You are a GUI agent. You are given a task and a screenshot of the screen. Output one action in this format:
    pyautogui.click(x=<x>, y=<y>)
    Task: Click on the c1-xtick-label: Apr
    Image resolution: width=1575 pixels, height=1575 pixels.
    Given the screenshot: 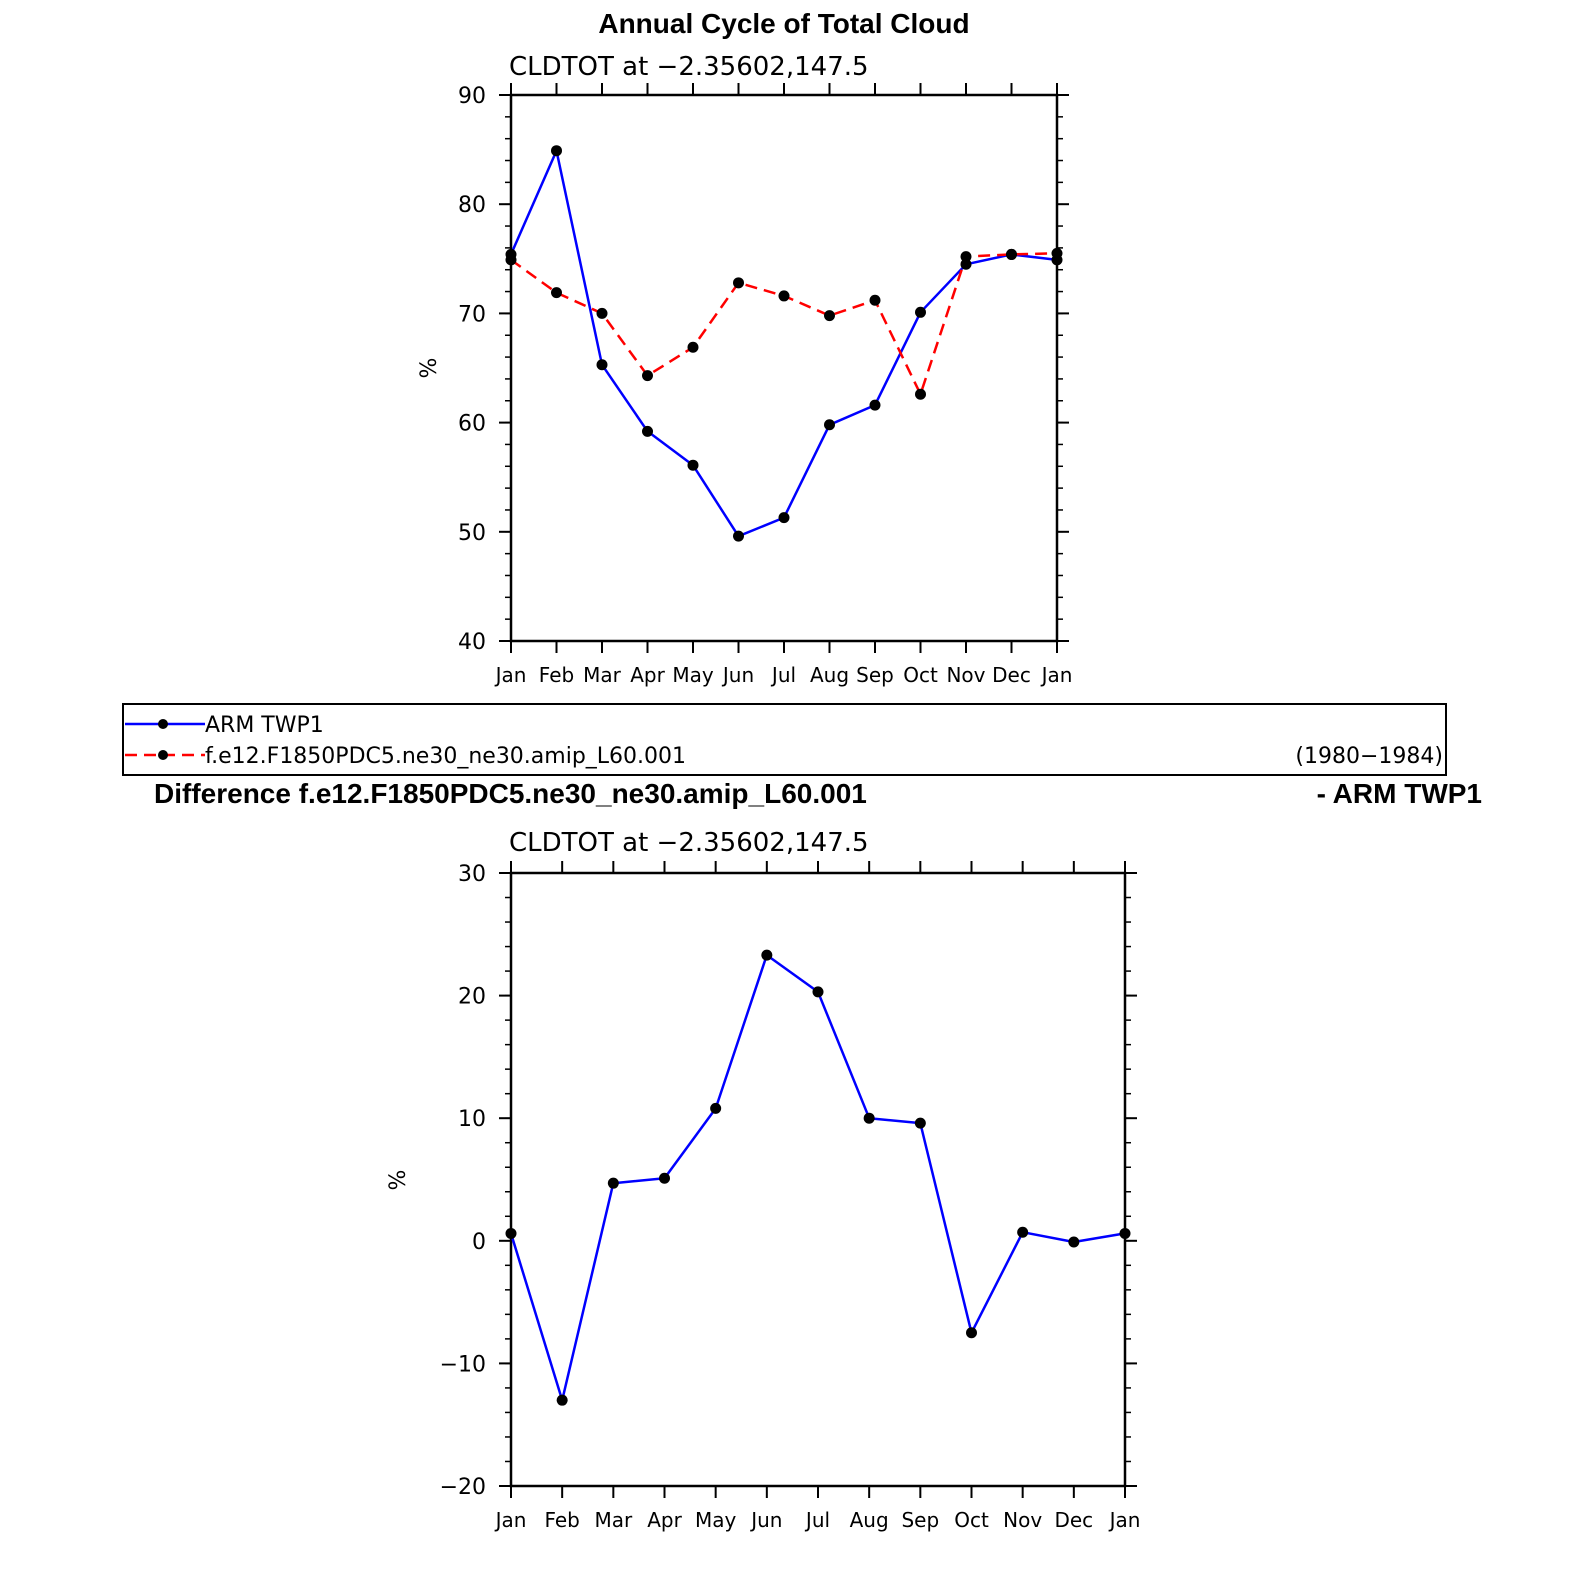 What is the action you would take?
    pyautogui.click(x=647, y=675)
    